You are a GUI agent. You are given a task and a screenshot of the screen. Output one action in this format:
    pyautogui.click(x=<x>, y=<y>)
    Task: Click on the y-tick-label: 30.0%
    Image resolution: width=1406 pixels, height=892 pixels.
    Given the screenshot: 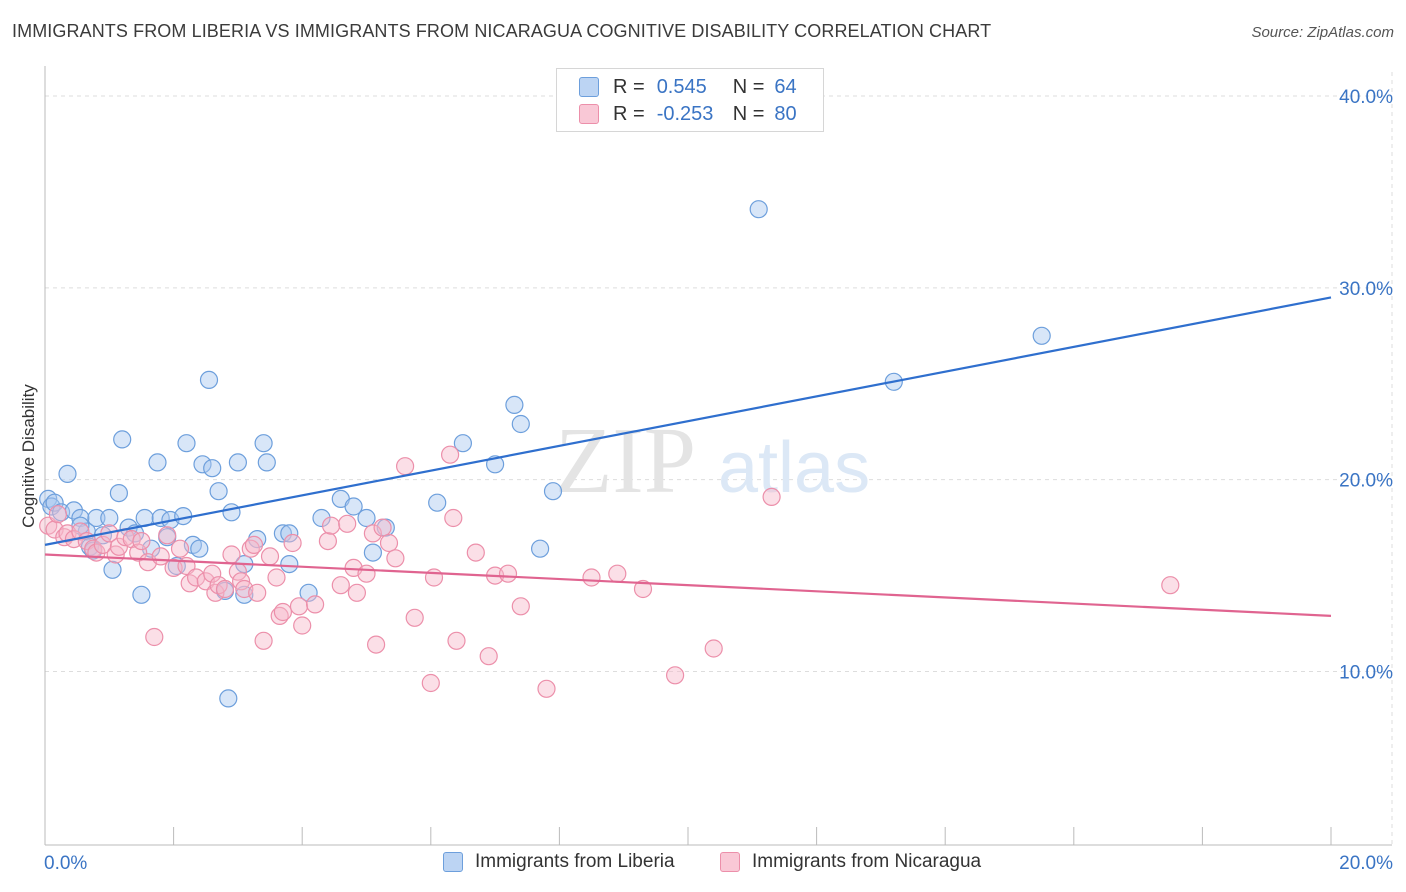 What is the action you would take?
    pyautogui.click(x=1366, y=289)
    